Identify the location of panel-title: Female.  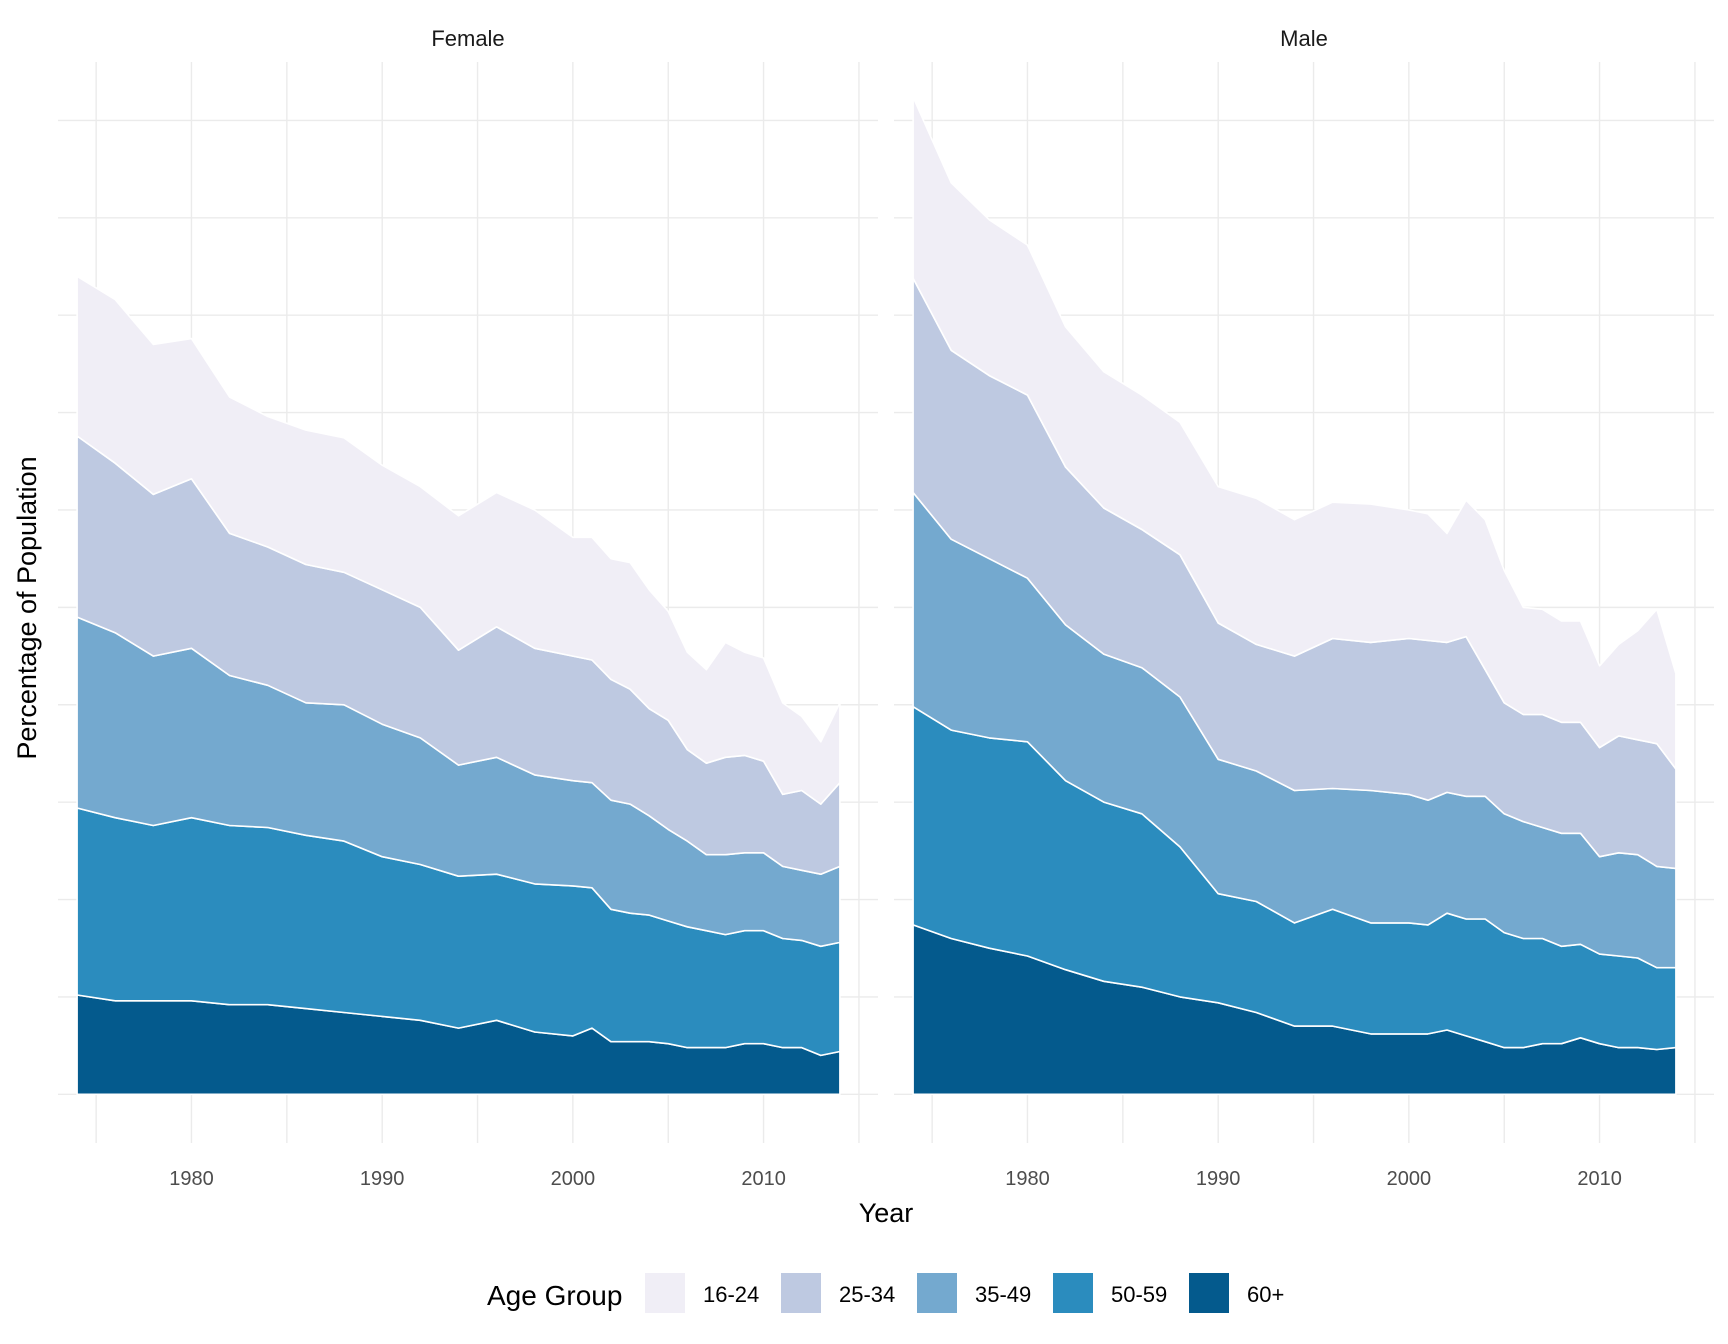
(467, 38).